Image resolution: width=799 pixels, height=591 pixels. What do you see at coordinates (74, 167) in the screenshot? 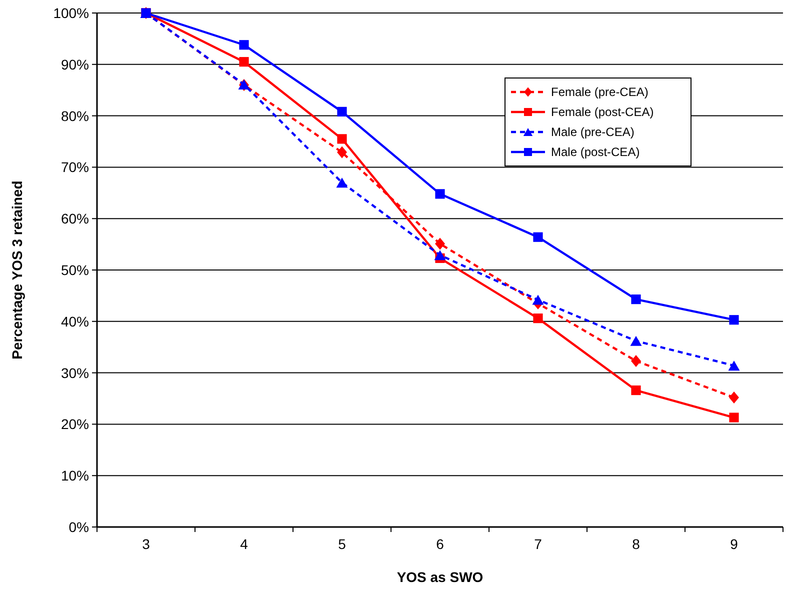
I see `y-tick-label: 70%` at bounding box center [74, 167].